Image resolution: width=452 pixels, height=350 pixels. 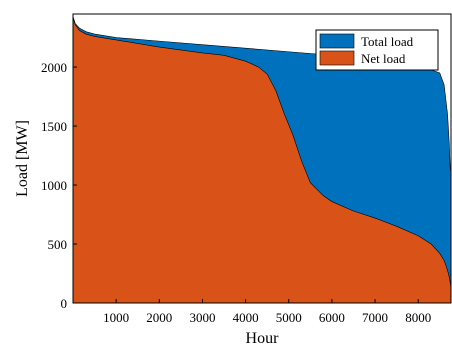 I want to click on legend-label-net-load: Net load, so click(x=383, y=58).